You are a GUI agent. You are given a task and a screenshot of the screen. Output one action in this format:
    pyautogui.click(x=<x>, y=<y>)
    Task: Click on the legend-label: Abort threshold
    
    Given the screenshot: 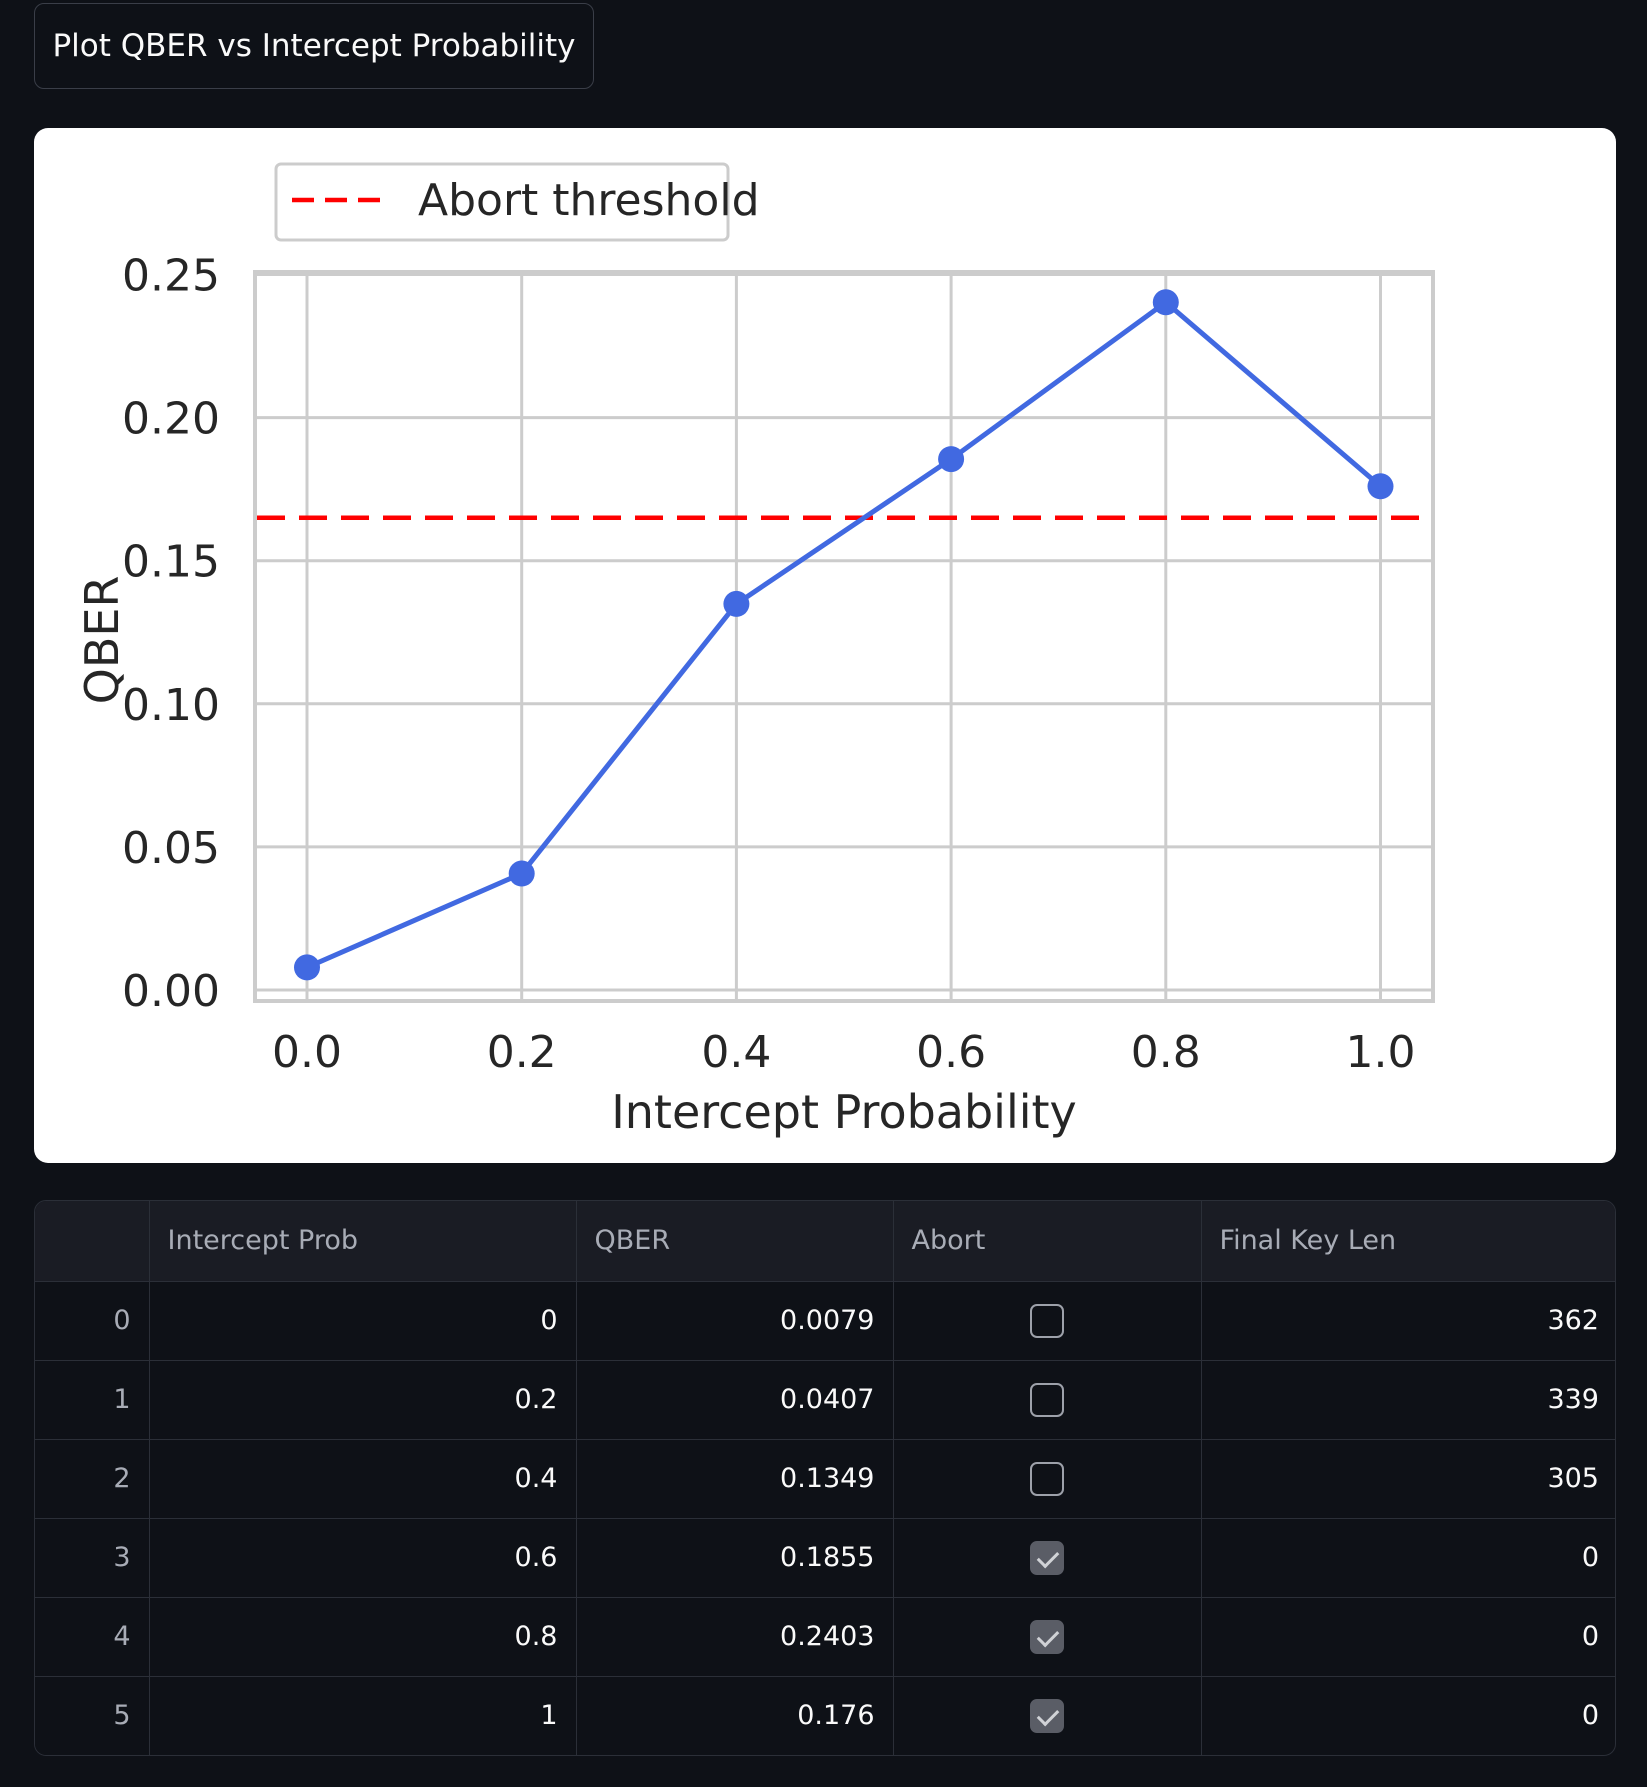 What is the action you would take?
    pyautogui.click(x=589, y=200)
    